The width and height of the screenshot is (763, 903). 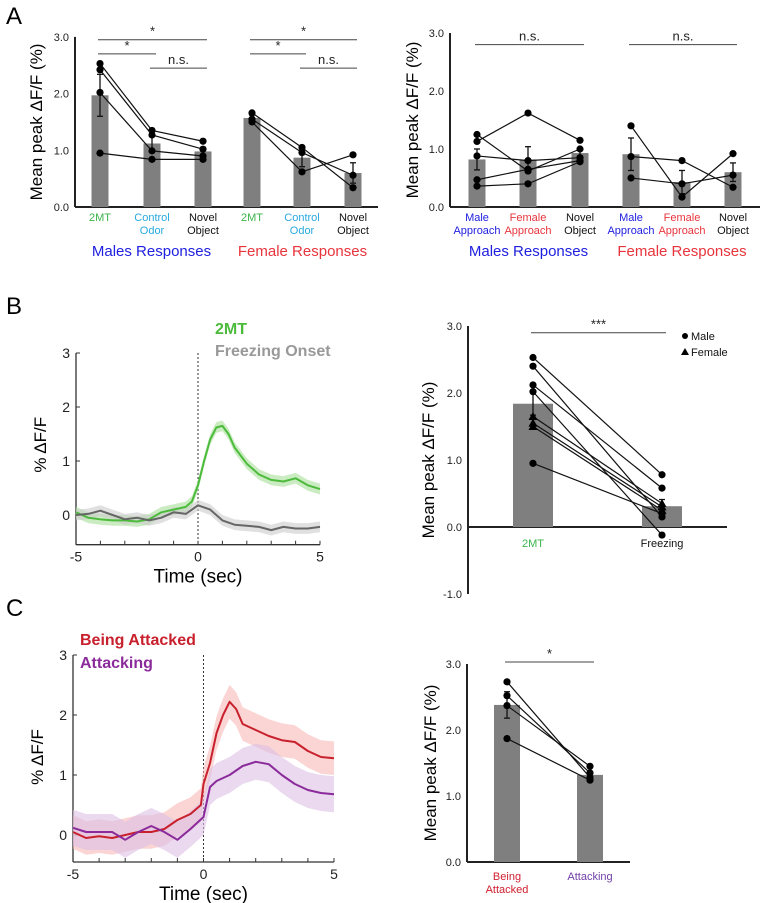 I want to click on legend-label: 2MT, so click(x=231, y=329).